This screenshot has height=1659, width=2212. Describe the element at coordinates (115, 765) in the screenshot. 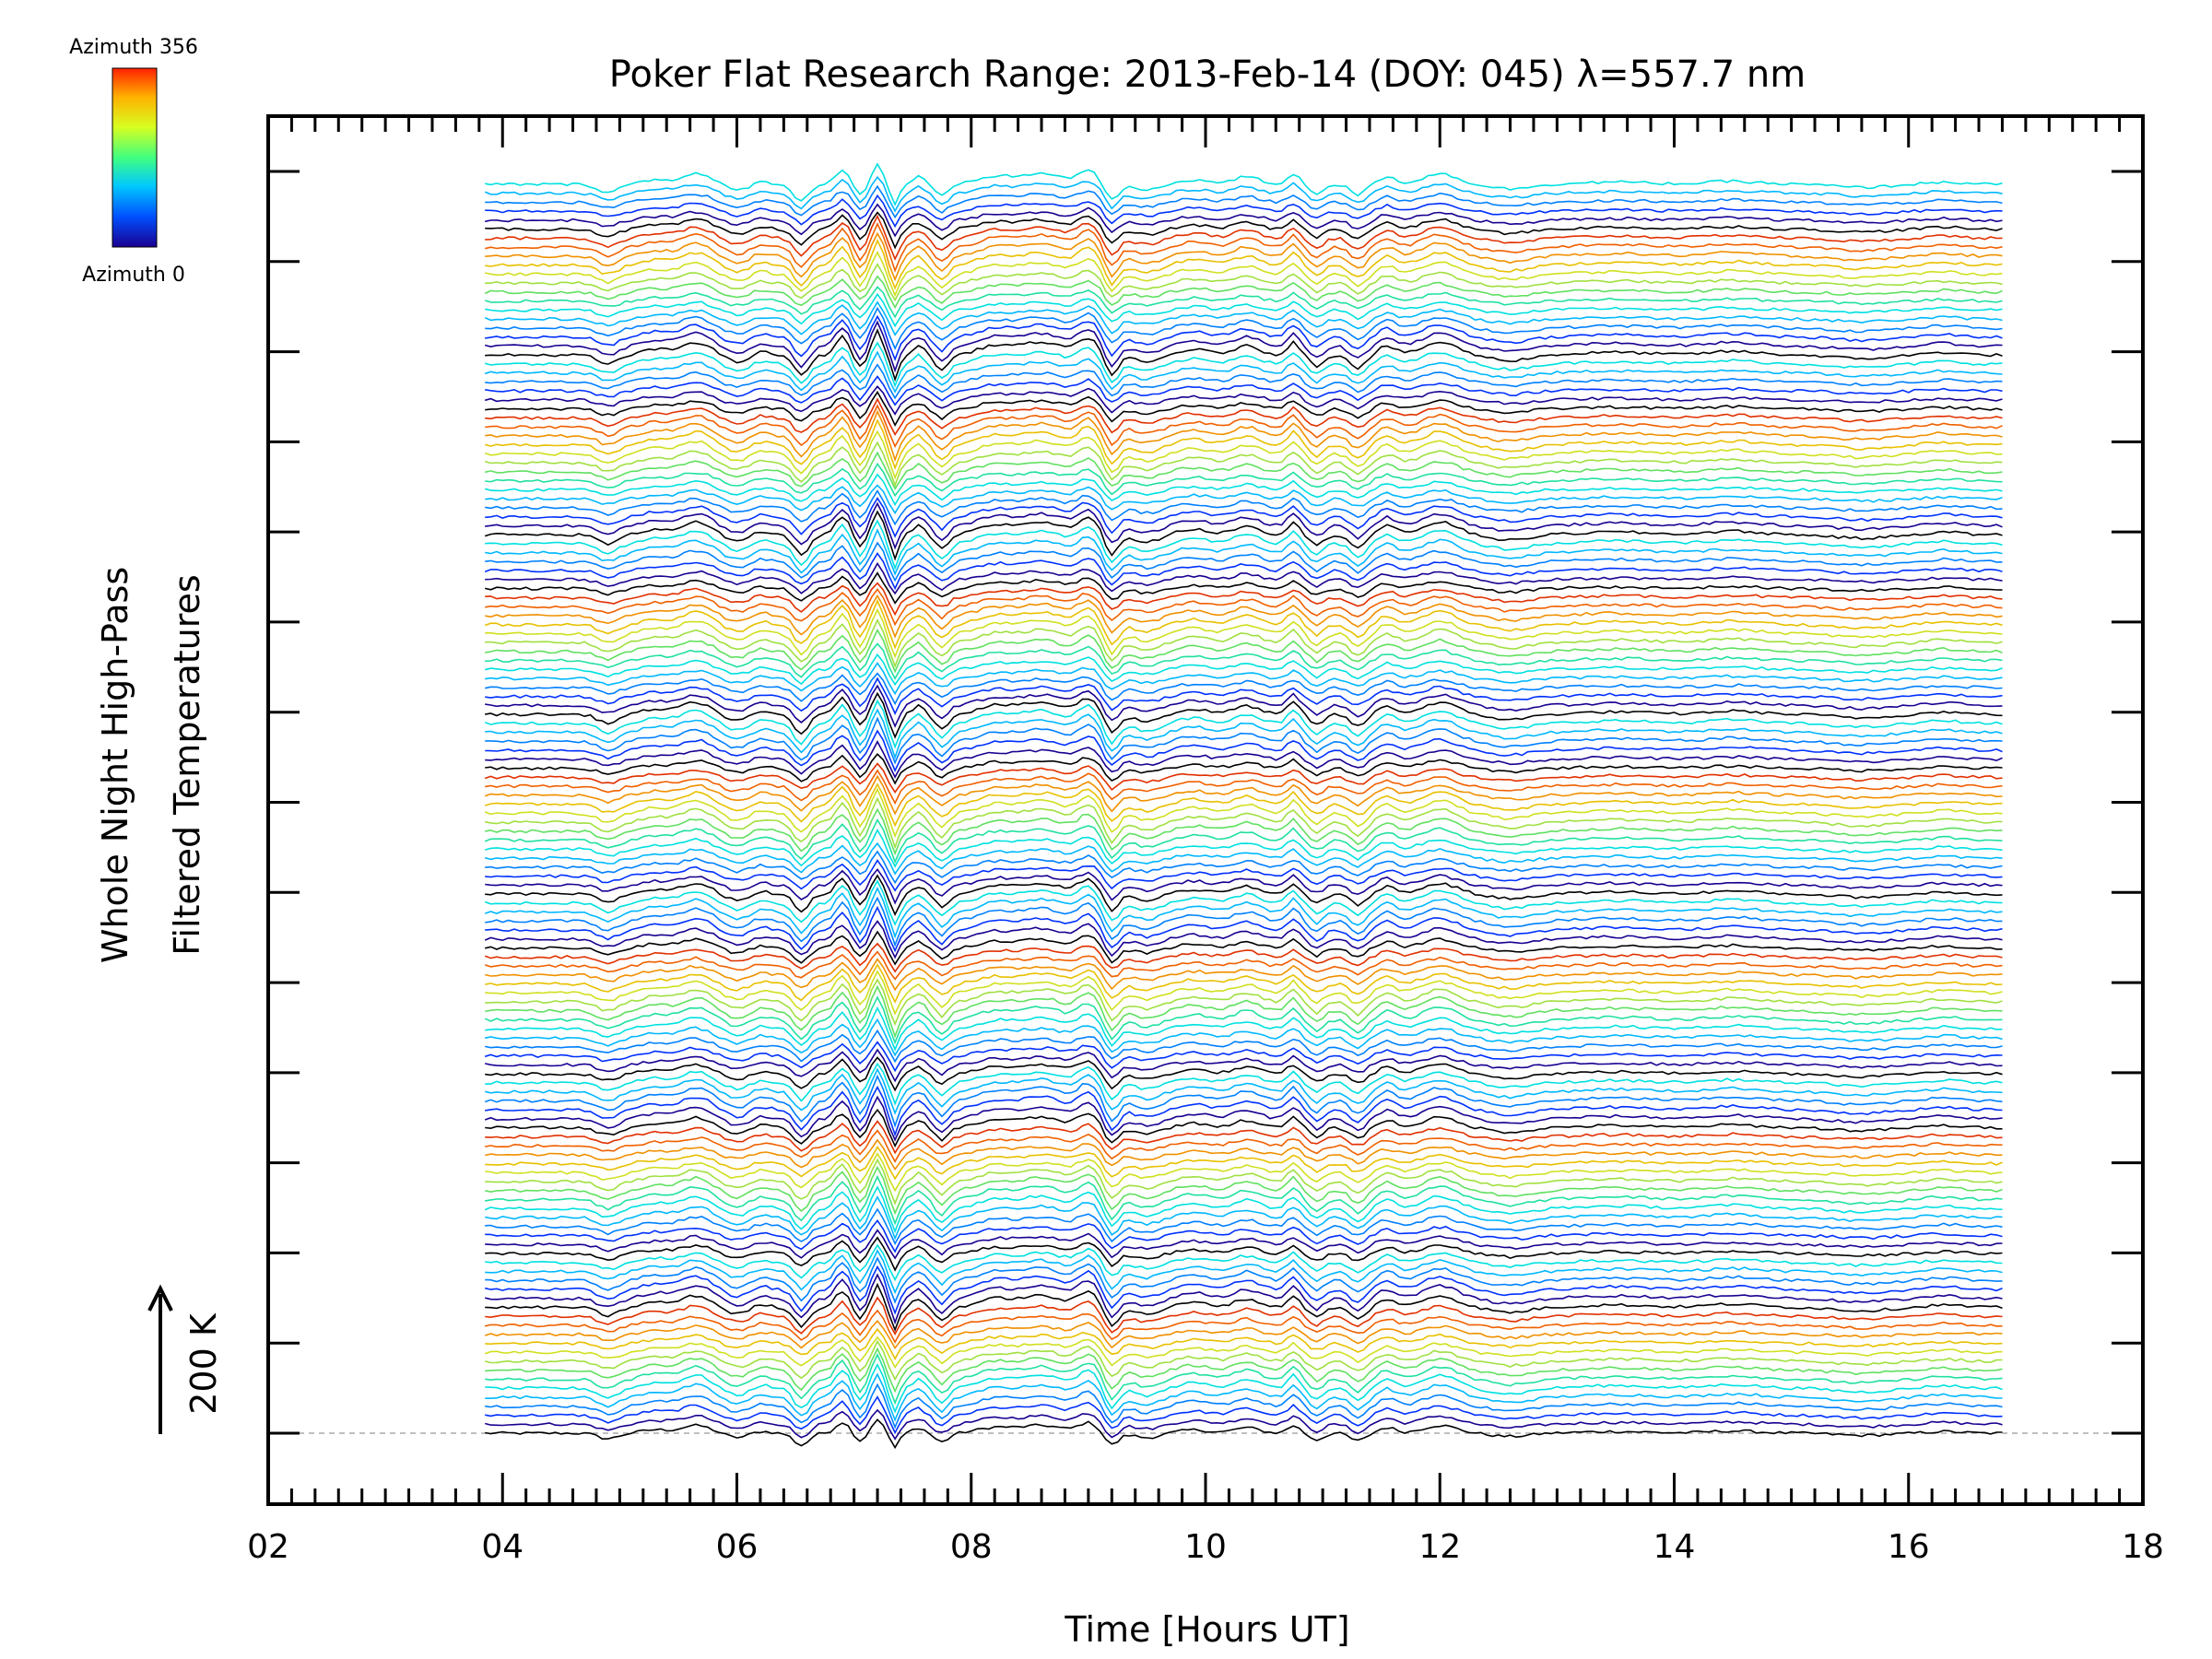

I see `y-axis-label-line1: Whole Night High-Pass` at that location.